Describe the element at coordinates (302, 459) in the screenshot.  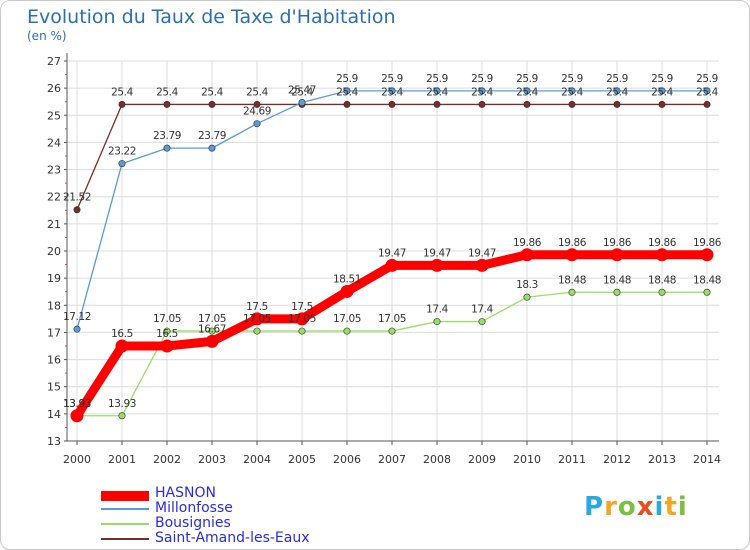
I see `x-tick-label: 2005` at that location.